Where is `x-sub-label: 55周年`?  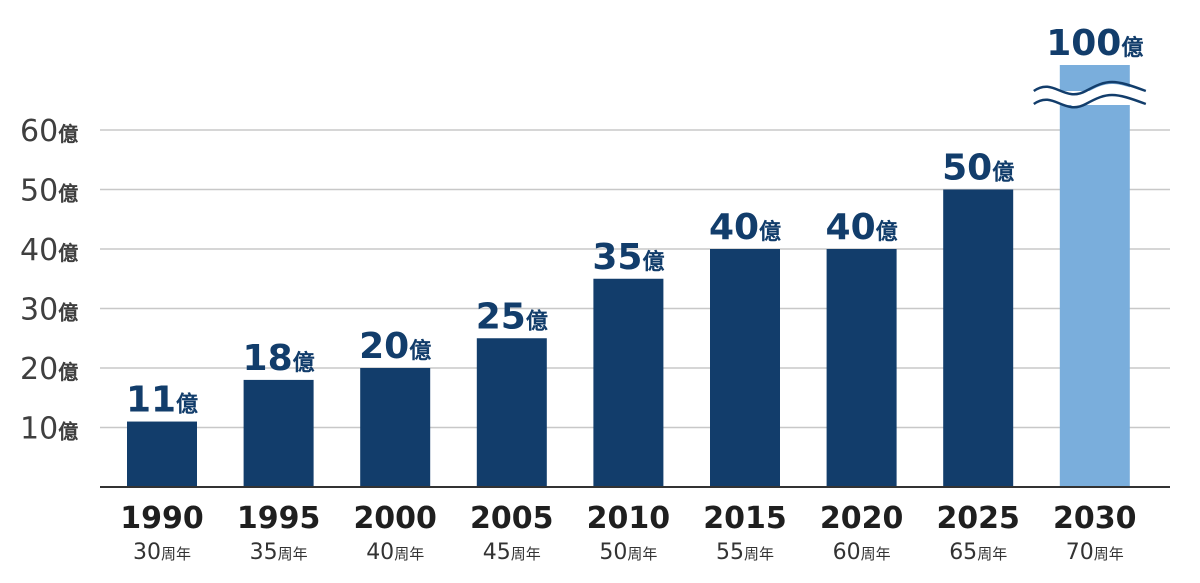
x-sub-label: 55周年 is located at coordinates (745, 552).